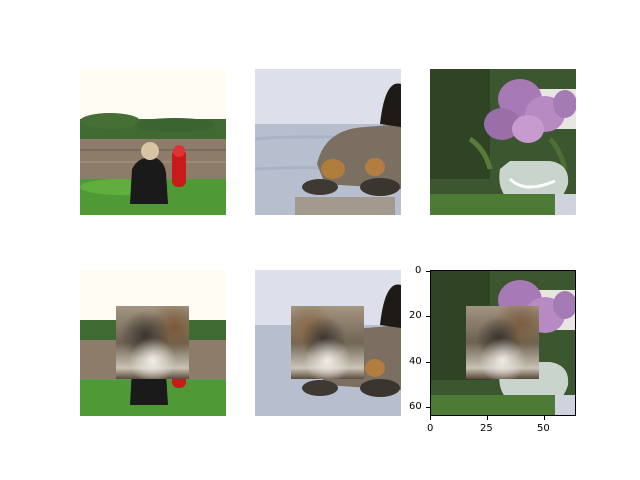 The width and height of the screenshot is (640, 480). I want to click on image-ducks-masked, so click(328, 343).